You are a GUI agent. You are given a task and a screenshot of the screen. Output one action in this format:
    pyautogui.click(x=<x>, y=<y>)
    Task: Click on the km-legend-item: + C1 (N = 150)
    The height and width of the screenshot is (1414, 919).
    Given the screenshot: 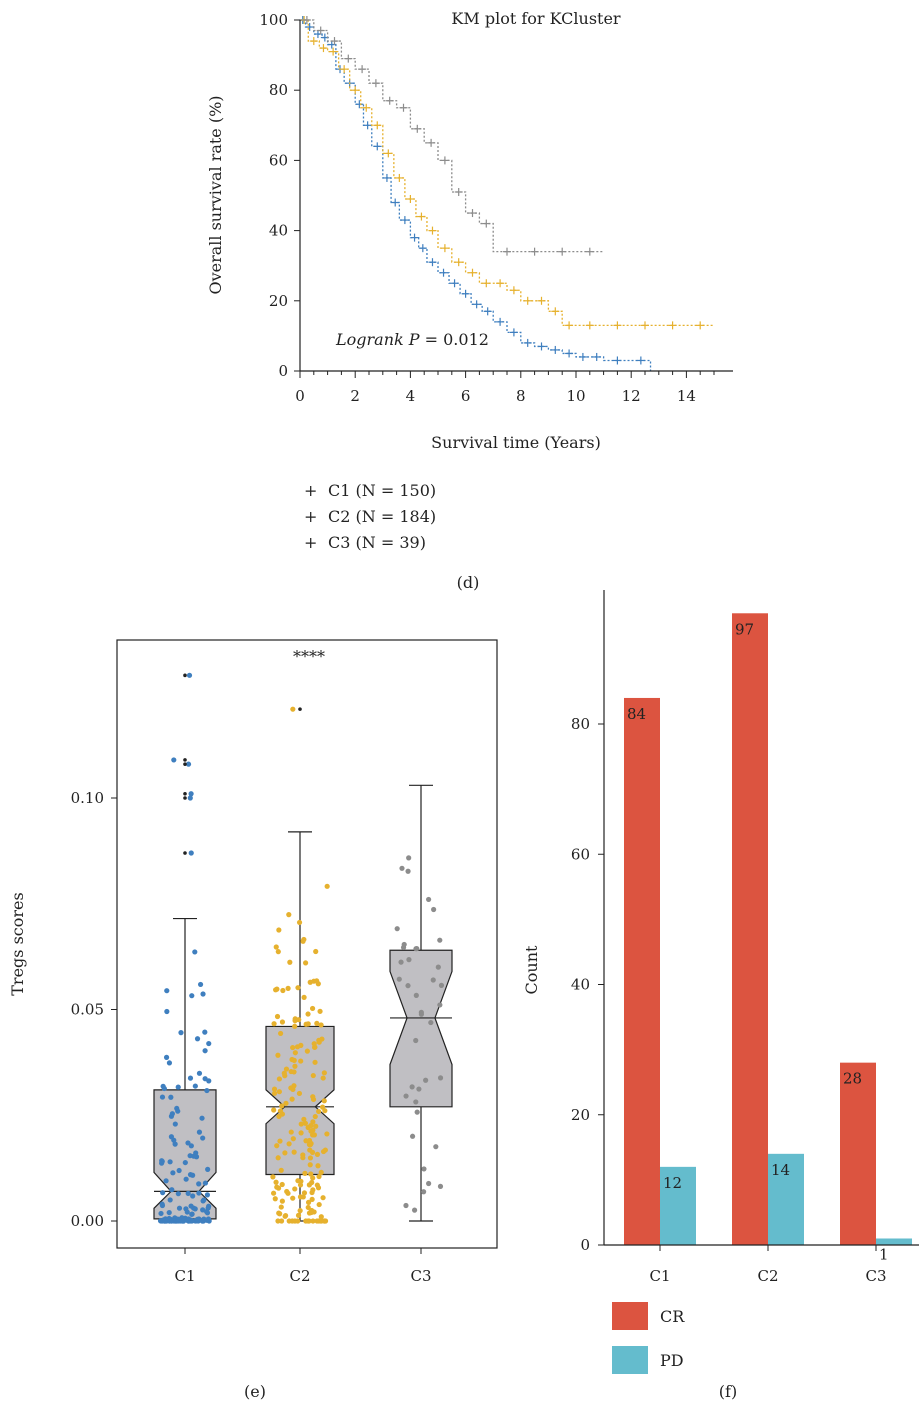 What is the action you would take?
    pyautogui.click(x=370, y=490)
    